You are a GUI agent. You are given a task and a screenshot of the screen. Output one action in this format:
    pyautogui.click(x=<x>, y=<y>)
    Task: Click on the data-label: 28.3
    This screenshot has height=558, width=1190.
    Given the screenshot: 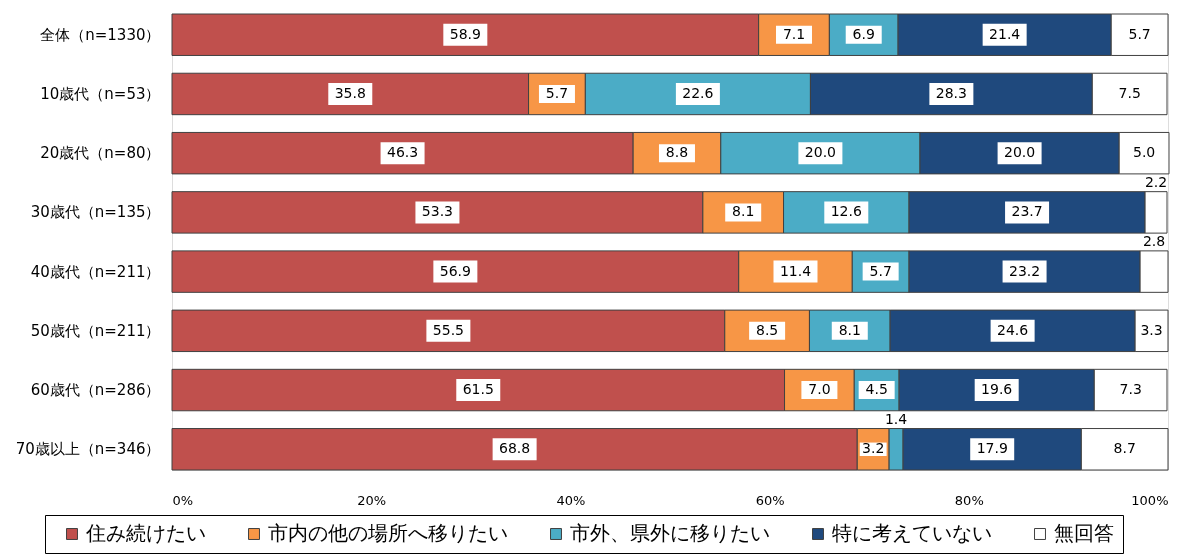 What is the action you would take?
    pyautogui.click(x=951, y=92)
    